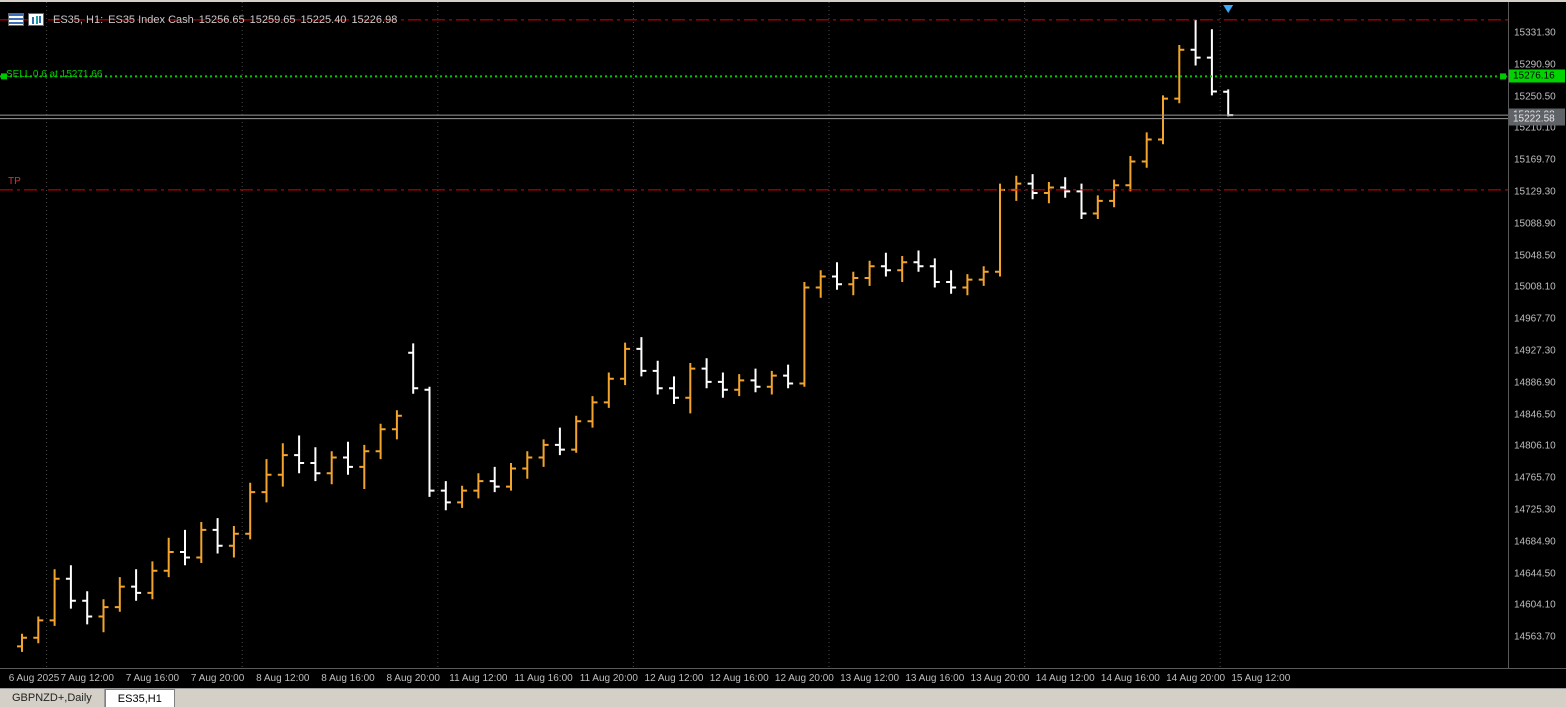 This screenshot has width=1566, height=707. What do you see at coordinates (139, 698) in the screenshot?
I see `tab-es35-h1: ES35,H1` at bounding box center [139, 698].